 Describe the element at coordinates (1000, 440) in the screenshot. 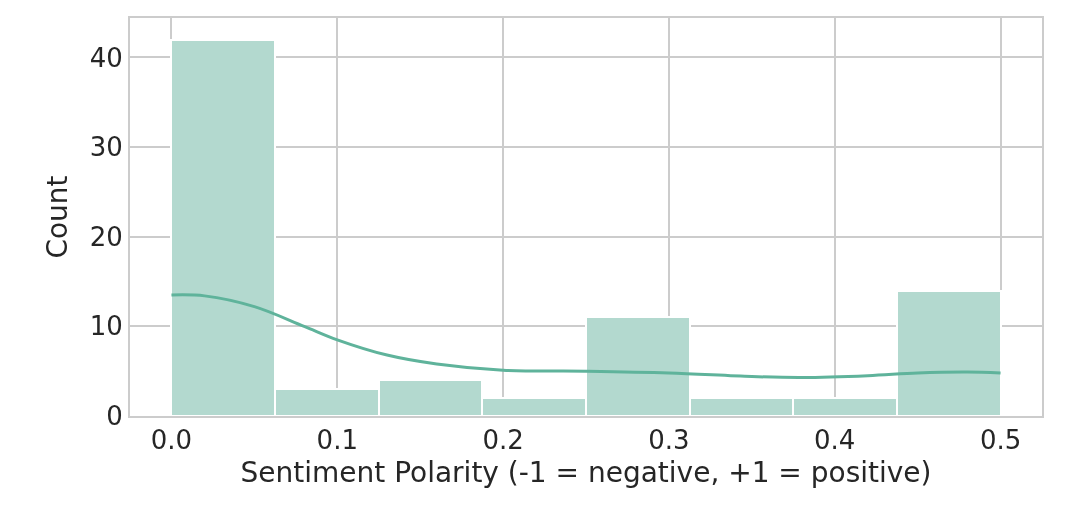

I see `x-tick-label: 0.5` at that location.